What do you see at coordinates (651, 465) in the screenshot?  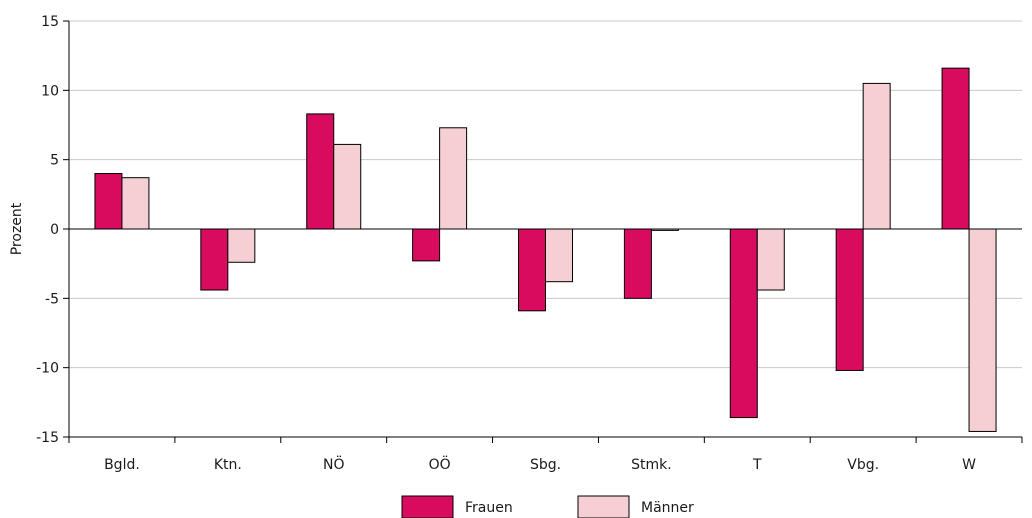 I see `x-tick-label: Stmk.` at bounding box center [651, 465].